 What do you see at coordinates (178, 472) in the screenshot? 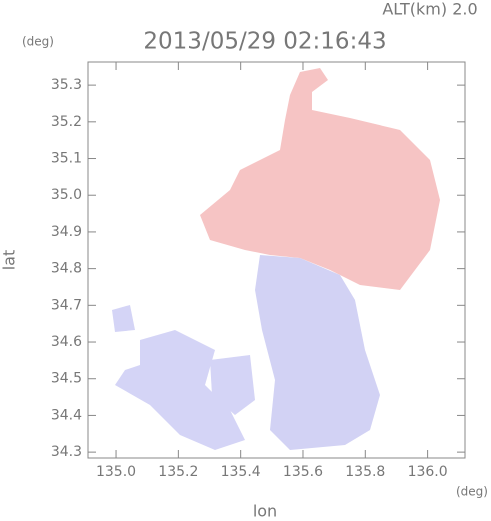
I see `x-tick-label: 135.2` at bounding box center [178, 472].